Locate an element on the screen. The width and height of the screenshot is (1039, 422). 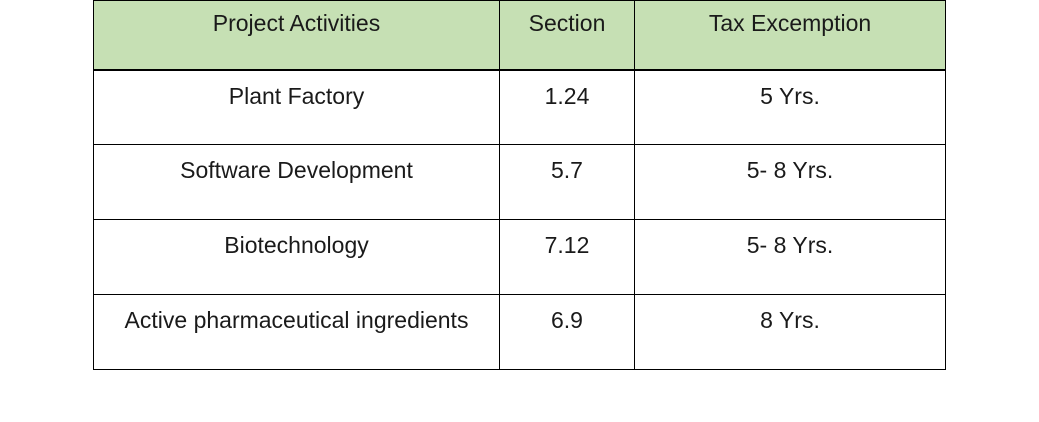
cell-activity: Software Development is located at coordinates (296, 182).